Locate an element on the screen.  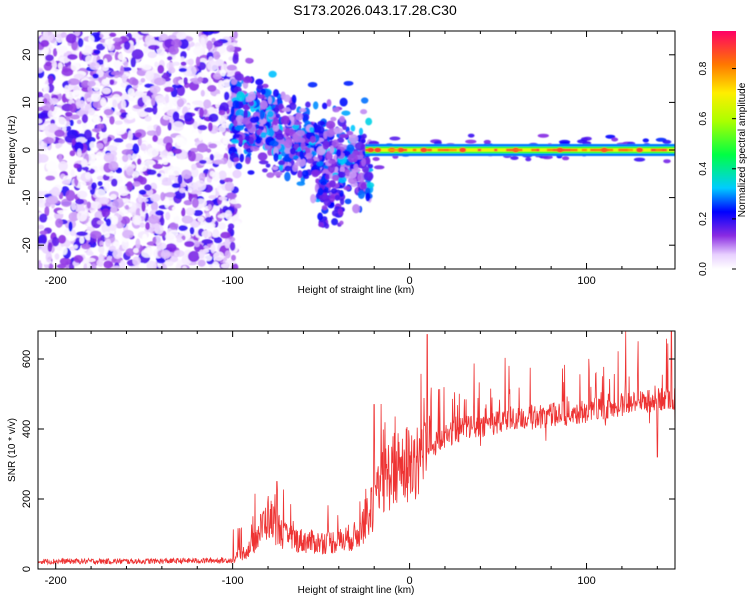
spectrogram-ytick-label: 0 is located at coordinates (27, 150).